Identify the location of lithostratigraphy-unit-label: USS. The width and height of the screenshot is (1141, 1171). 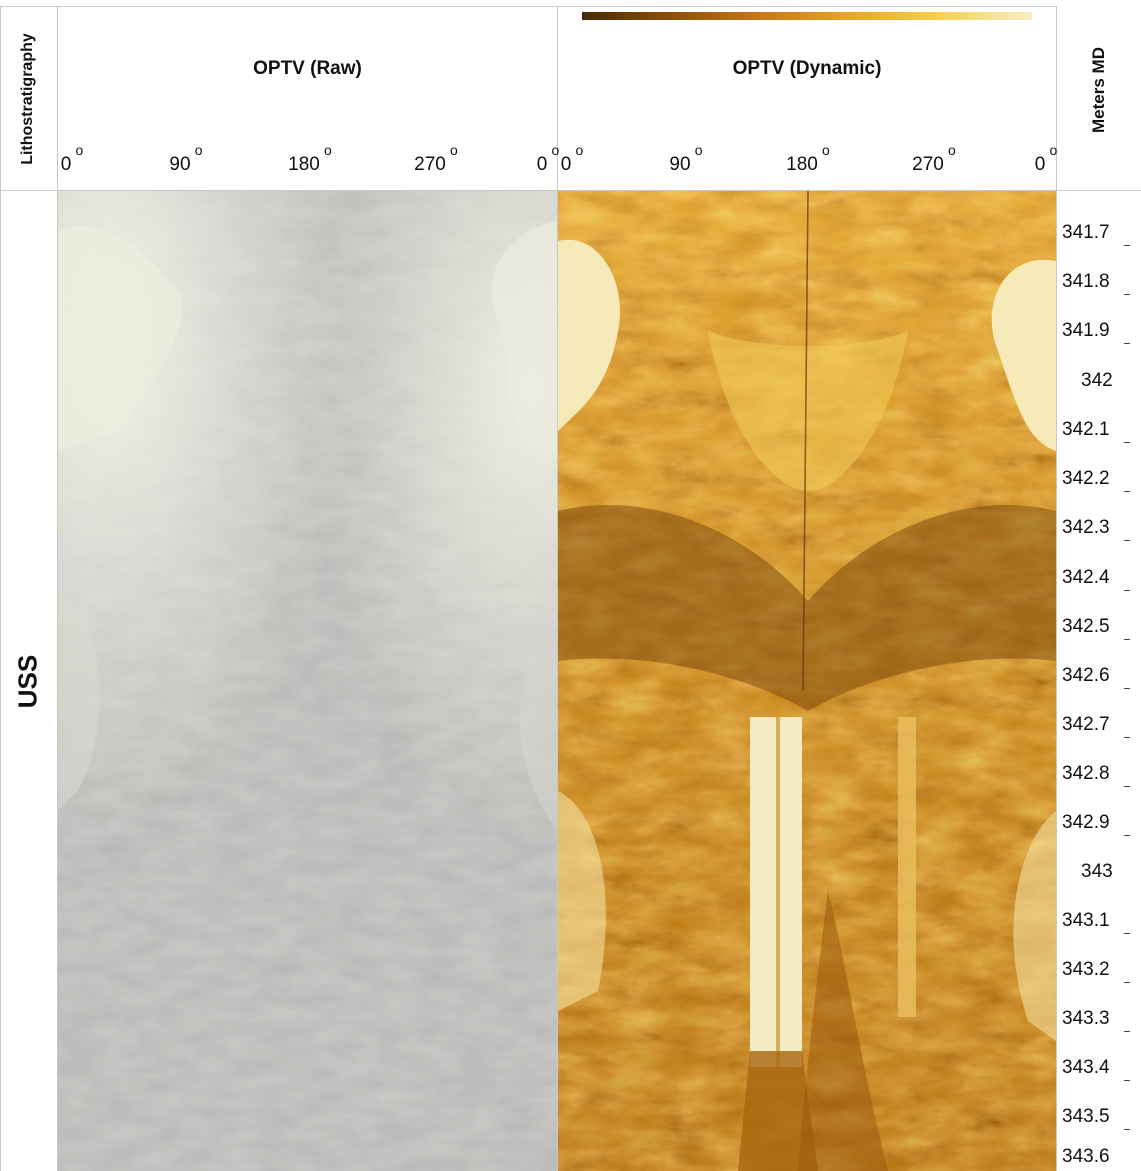
(27, 681).